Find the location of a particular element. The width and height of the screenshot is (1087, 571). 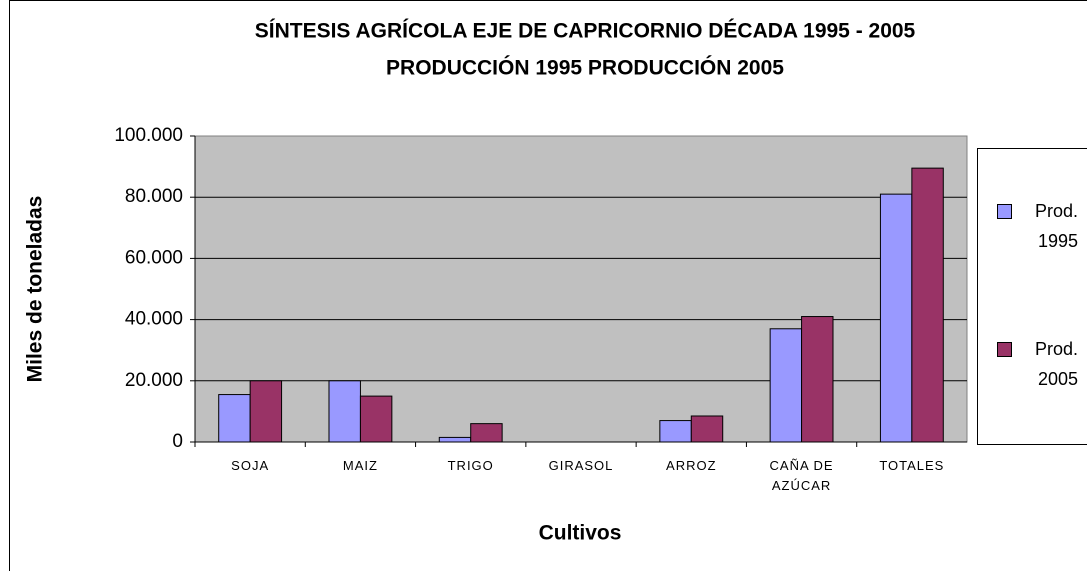

x-axis-title: Cultivos is located at coordinates (580, 533).